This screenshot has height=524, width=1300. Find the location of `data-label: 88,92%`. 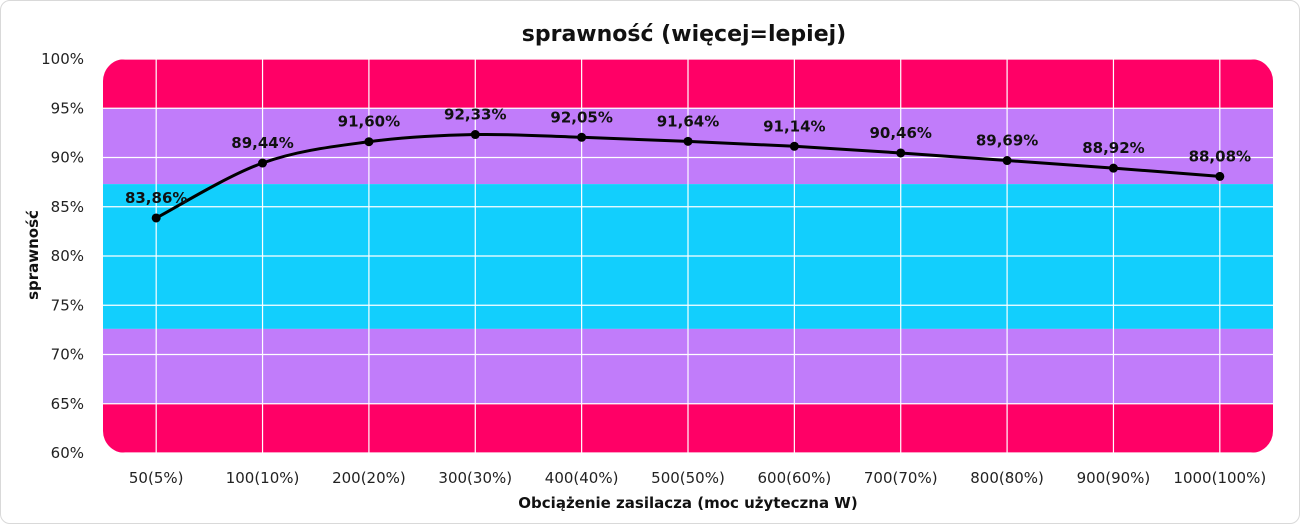

data-label: 88,92% is located at coordinates (1113, 148).